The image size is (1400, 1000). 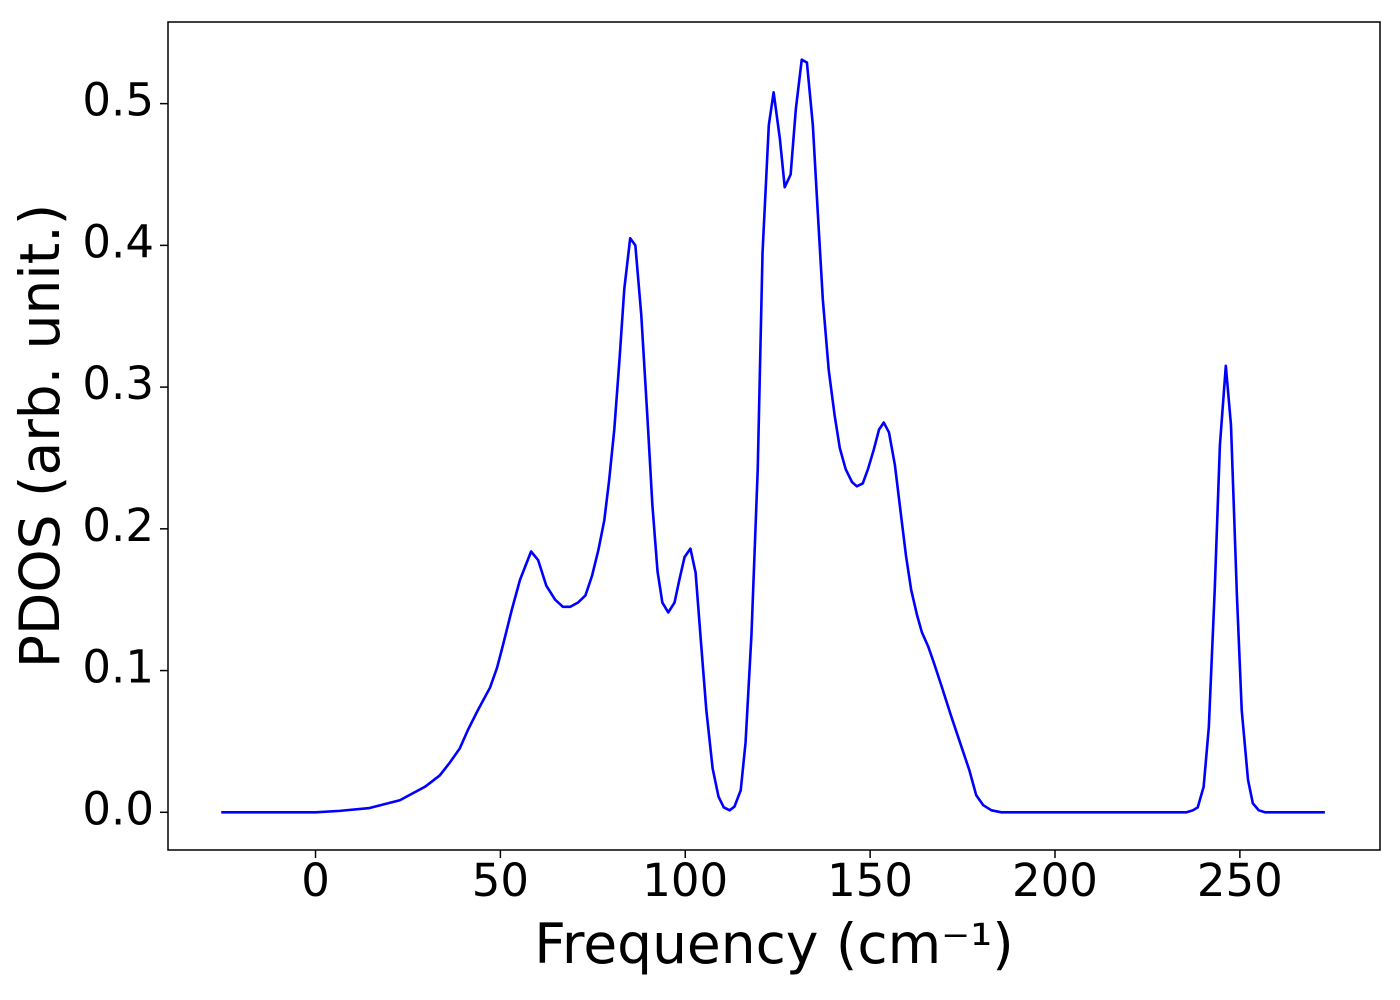 What do you see at coordinates (118, 241) in the screenshot?
I see `y-tick-label: 0.4` at bounding box center [118, 241].